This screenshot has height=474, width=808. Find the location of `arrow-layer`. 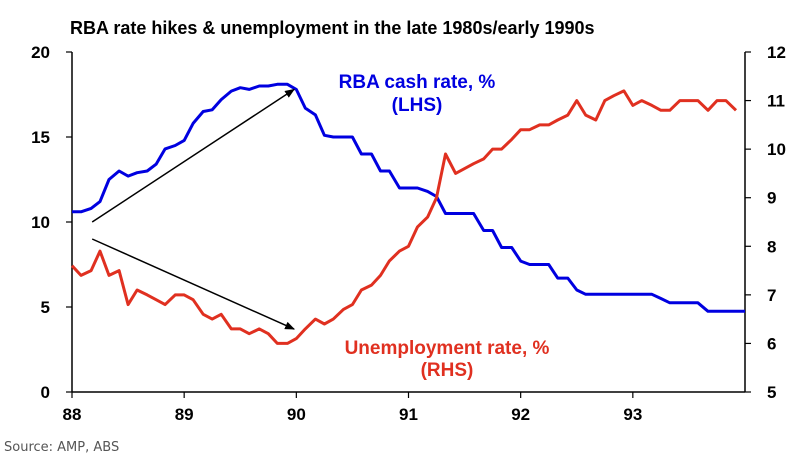

arrow-layer is located at coordinates (193, 209).